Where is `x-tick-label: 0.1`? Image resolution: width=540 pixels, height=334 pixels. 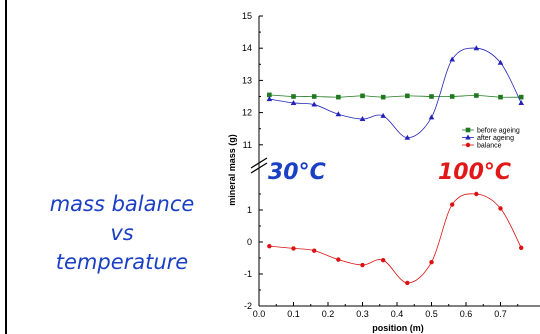
x-tick-label: 0.1 is located at coordinates (293, 314).